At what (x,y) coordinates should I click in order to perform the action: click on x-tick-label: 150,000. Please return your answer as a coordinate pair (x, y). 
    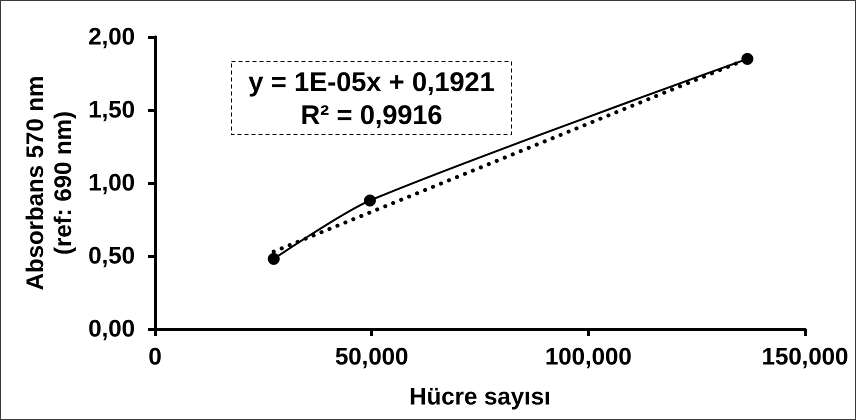
    Looking at the image, I should click on (805, 357).